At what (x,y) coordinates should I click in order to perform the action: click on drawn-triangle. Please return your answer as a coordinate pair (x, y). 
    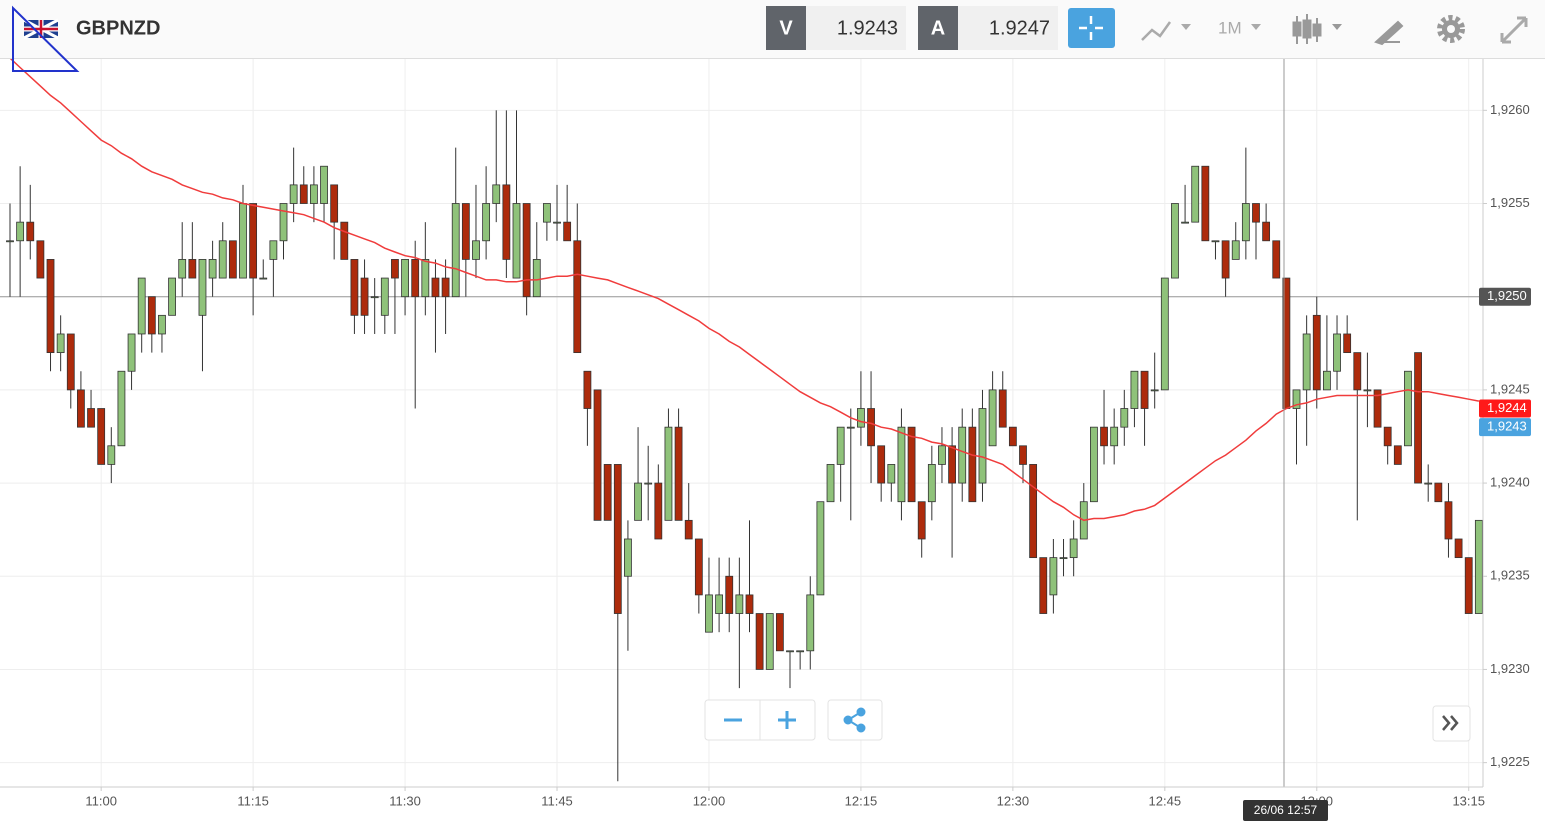
    Looking at the image, I should click on (46, 38).